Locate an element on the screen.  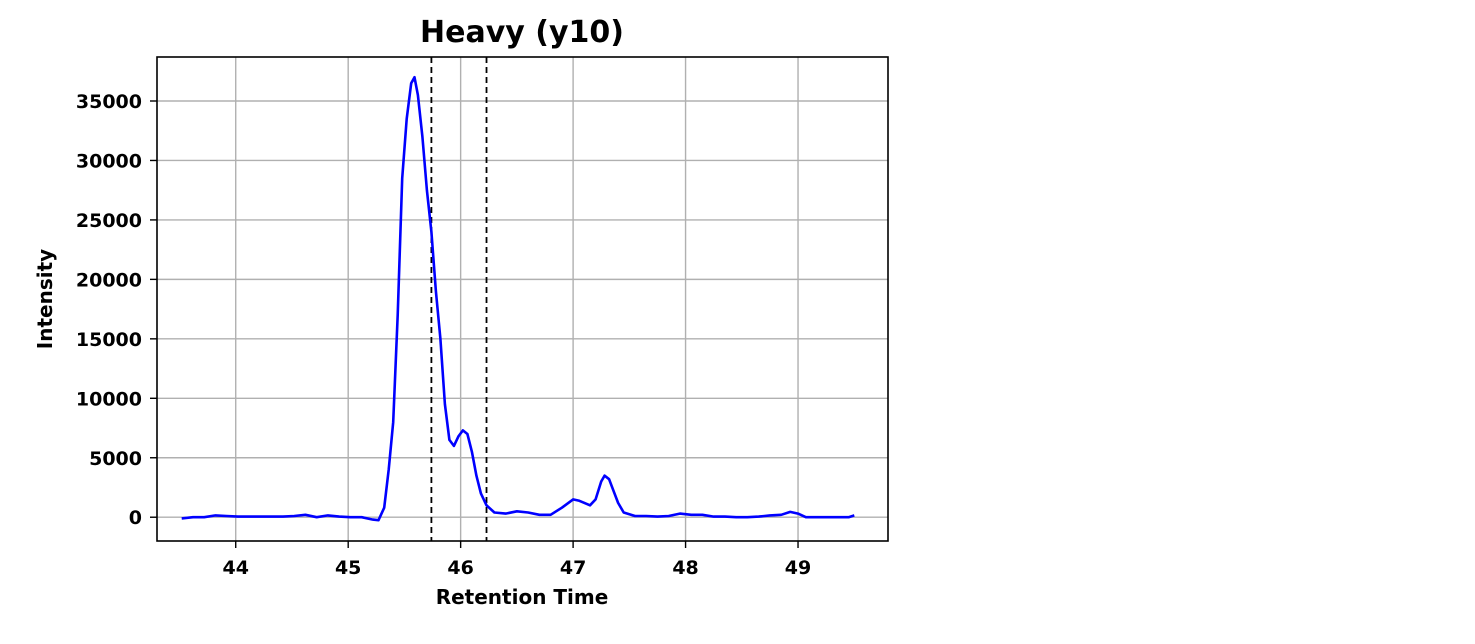
marker-lines is located at coordinates (459, 299).